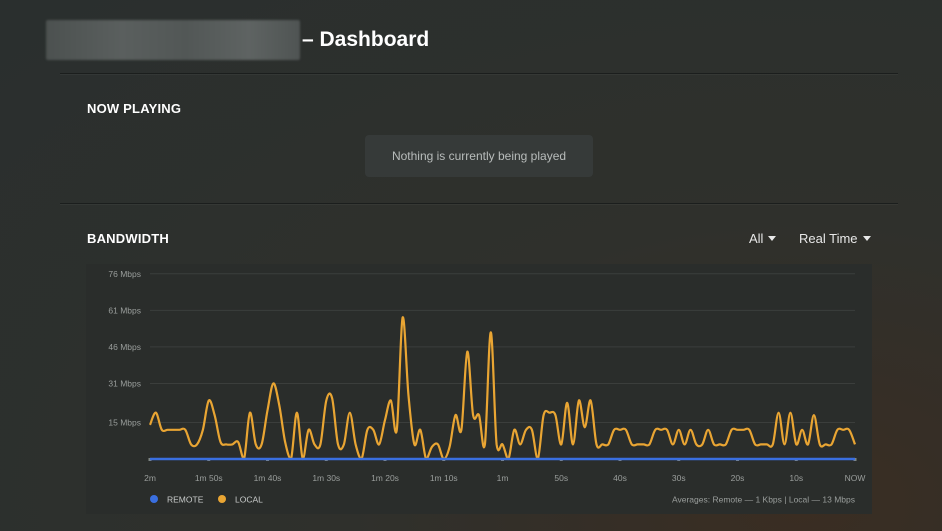 This screenshot has height=531, width=942. I want to click on x-tick-label: 1m 20s, so click(385, 478).